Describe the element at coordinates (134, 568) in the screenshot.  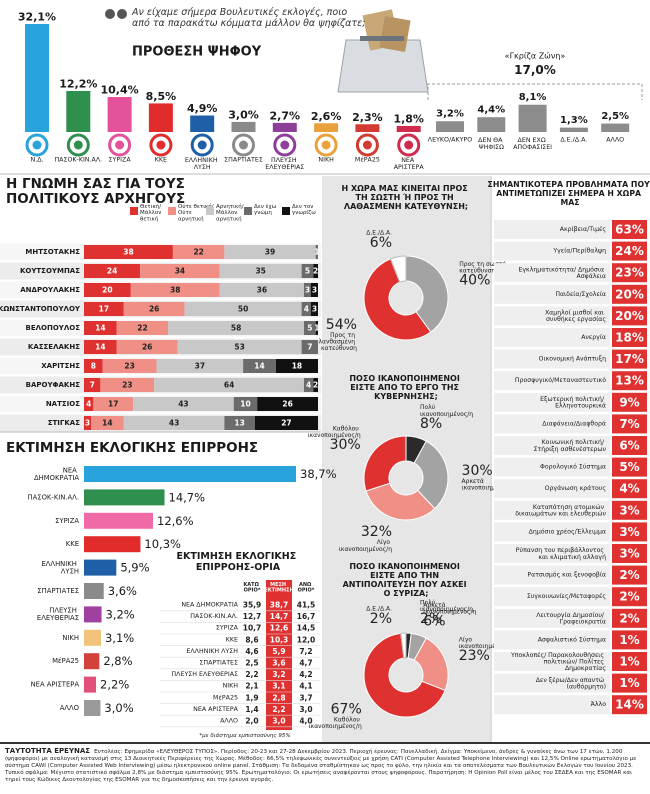
I see `value-label: 5,9%` at that location.